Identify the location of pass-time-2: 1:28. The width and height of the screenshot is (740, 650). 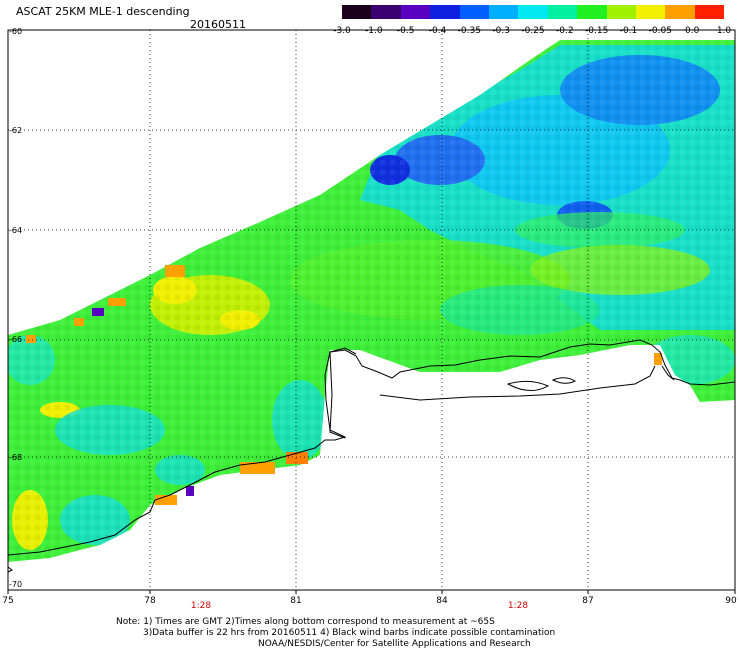
(518, 606).